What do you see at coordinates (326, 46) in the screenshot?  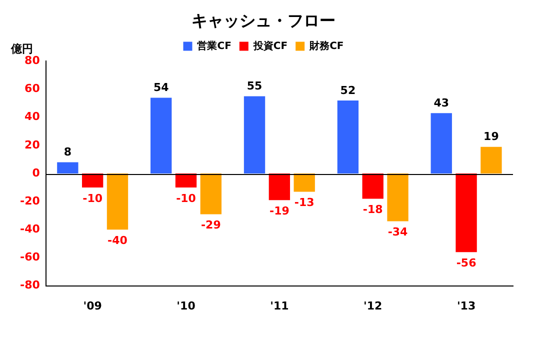 I see `legend-label: 財務CF` at bounding box center [326, 46].